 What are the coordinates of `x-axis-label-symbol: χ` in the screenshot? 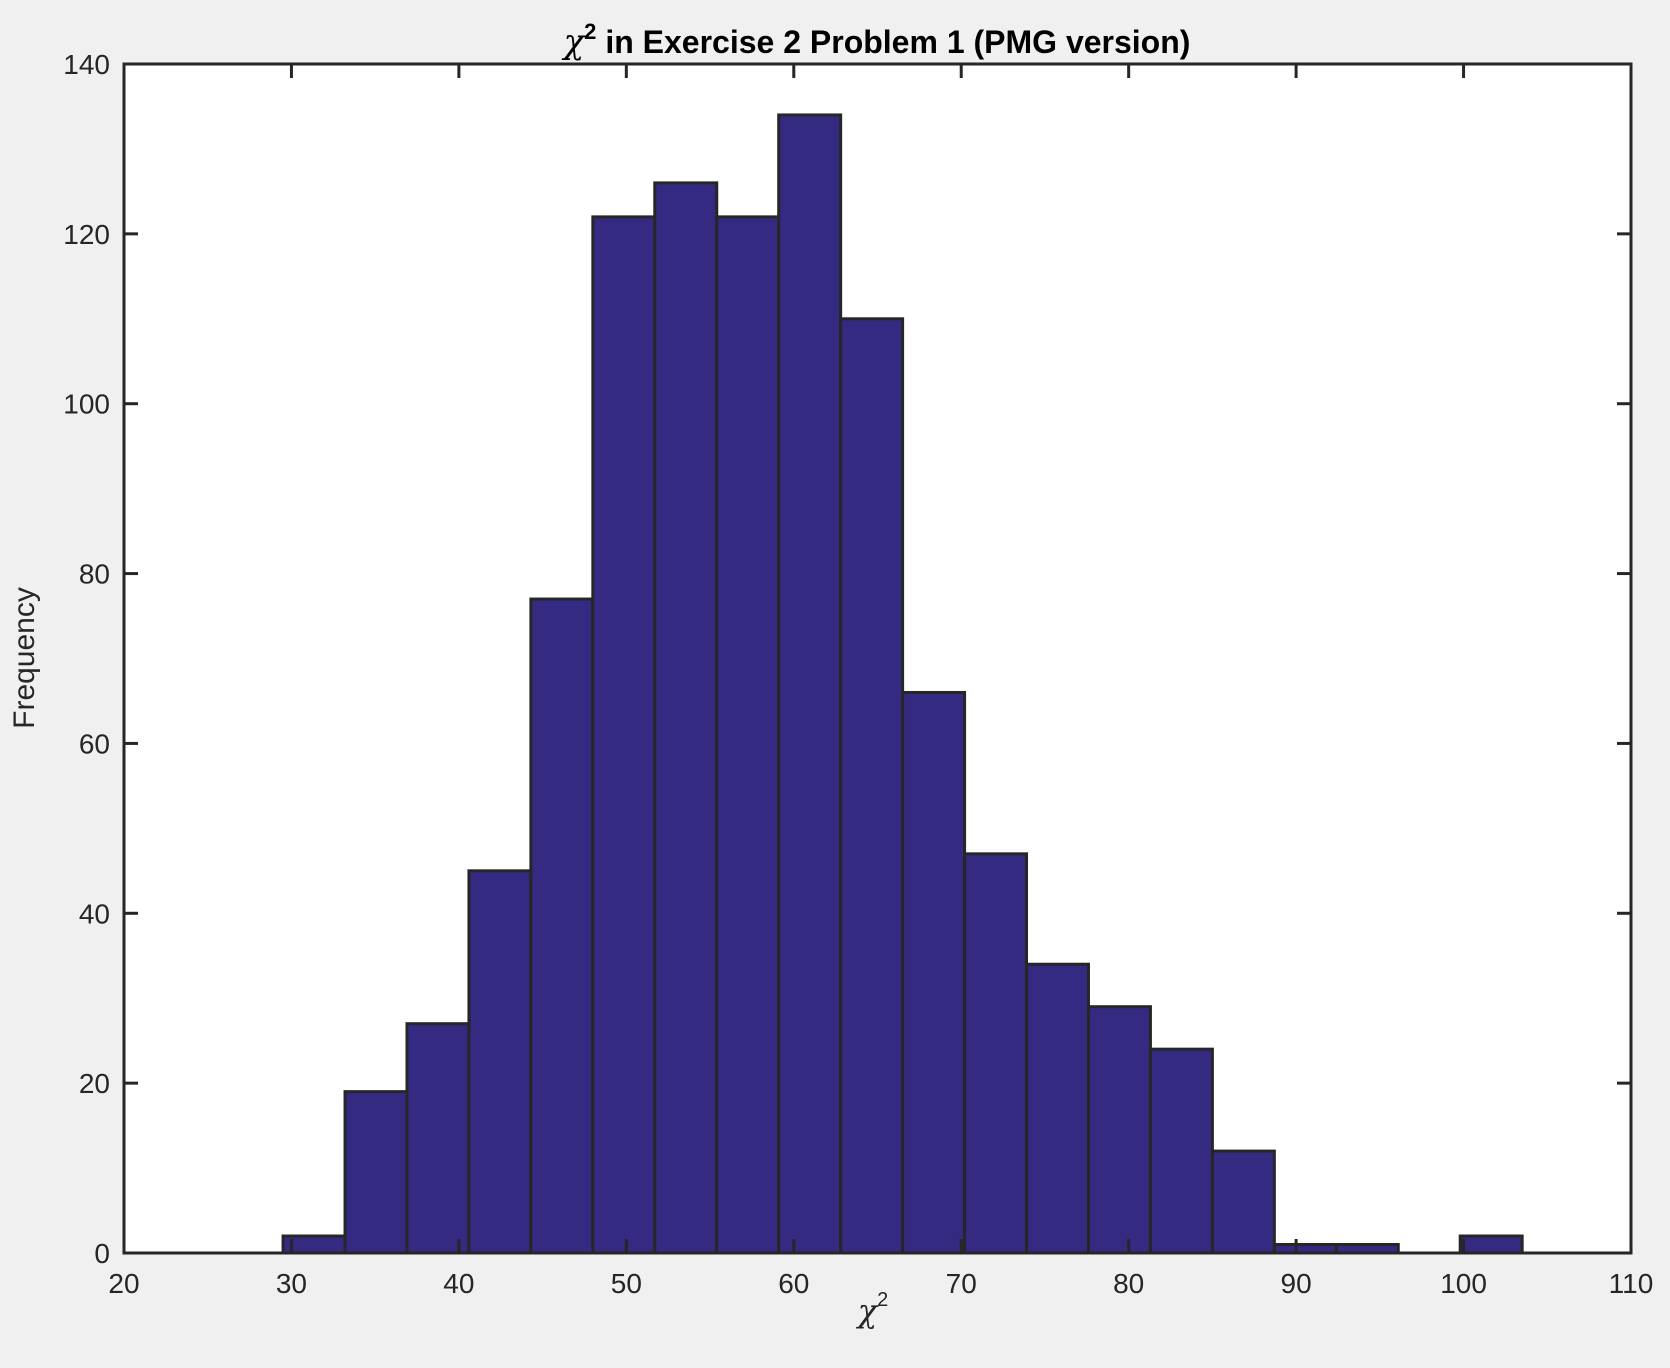 It's located at (867, 1311).